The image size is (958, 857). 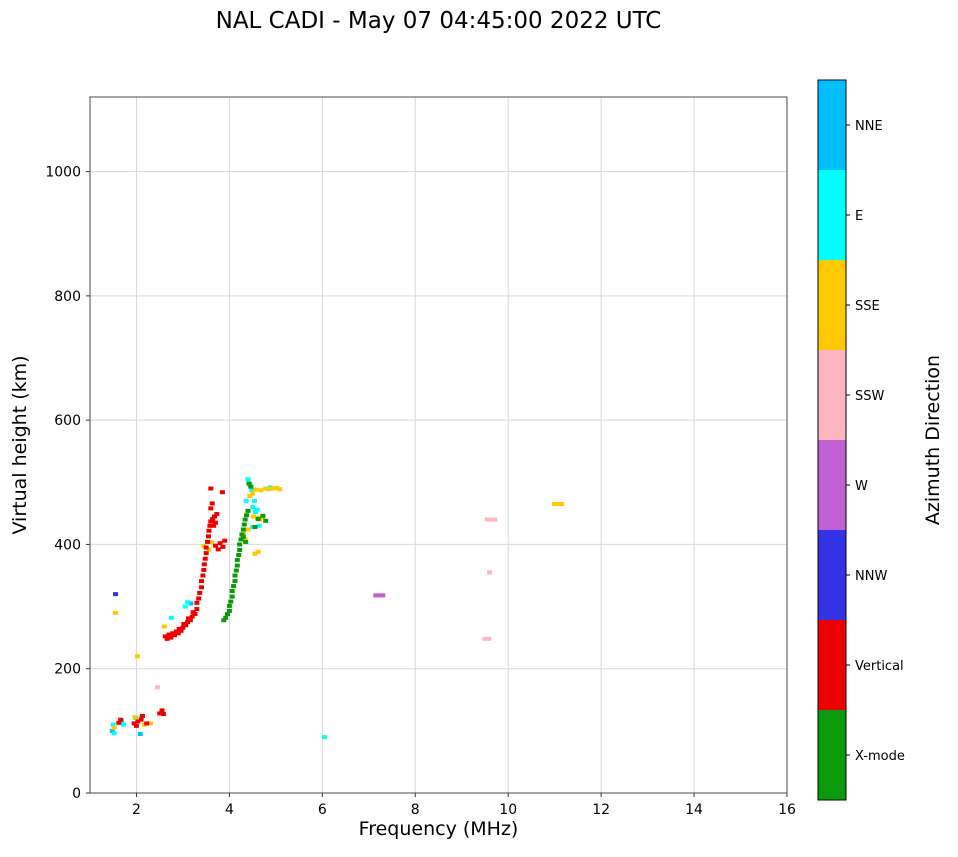 I want to click on colorbar-tick-label: Vertical, so click(x=879, y=666).